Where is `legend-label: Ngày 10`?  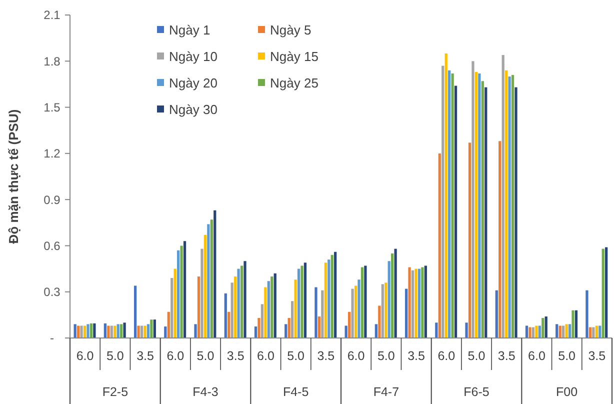 legend-label: Ngày 10 is located at coordinates (193, 56).